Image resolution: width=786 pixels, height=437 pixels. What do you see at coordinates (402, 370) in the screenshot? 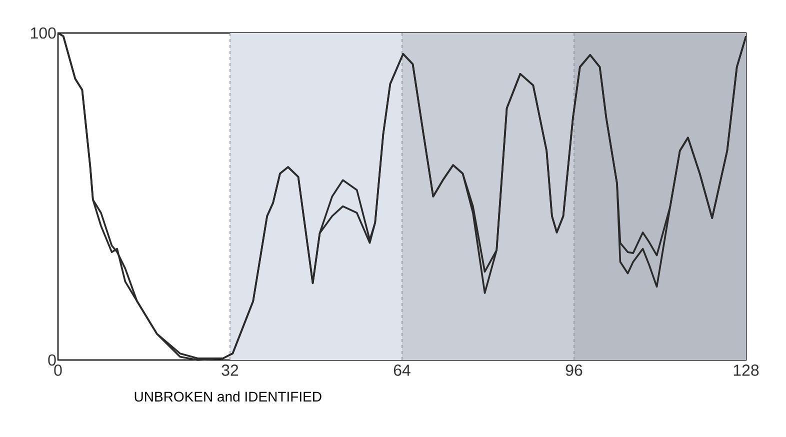
I see `x-tick-label: 64` at bounding box center [402, 370].